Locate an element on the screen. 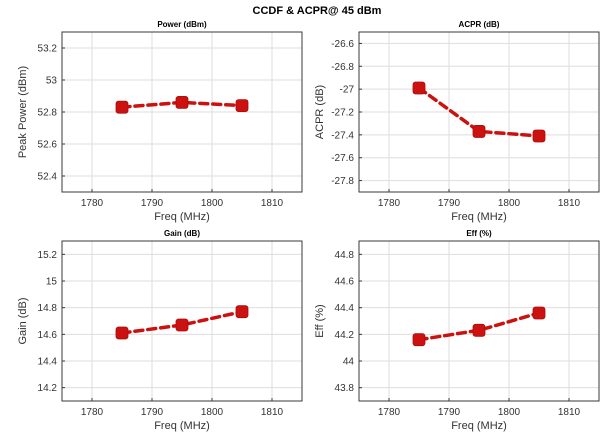 This screenshot has height=439, width=610. panel-title: Power (dBm) is located at coordinates (182, 24).